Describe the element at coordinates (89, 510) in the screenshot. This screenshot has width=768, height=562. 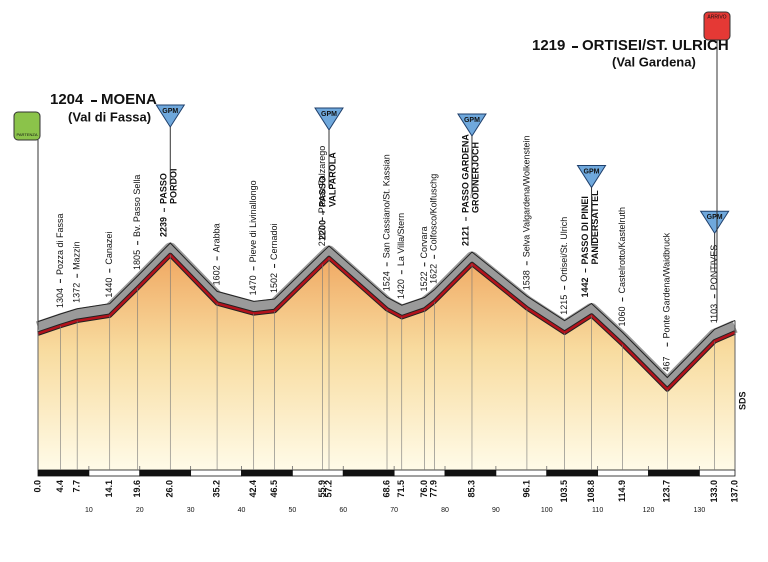
I see `x-tick-label: 10` at that location.